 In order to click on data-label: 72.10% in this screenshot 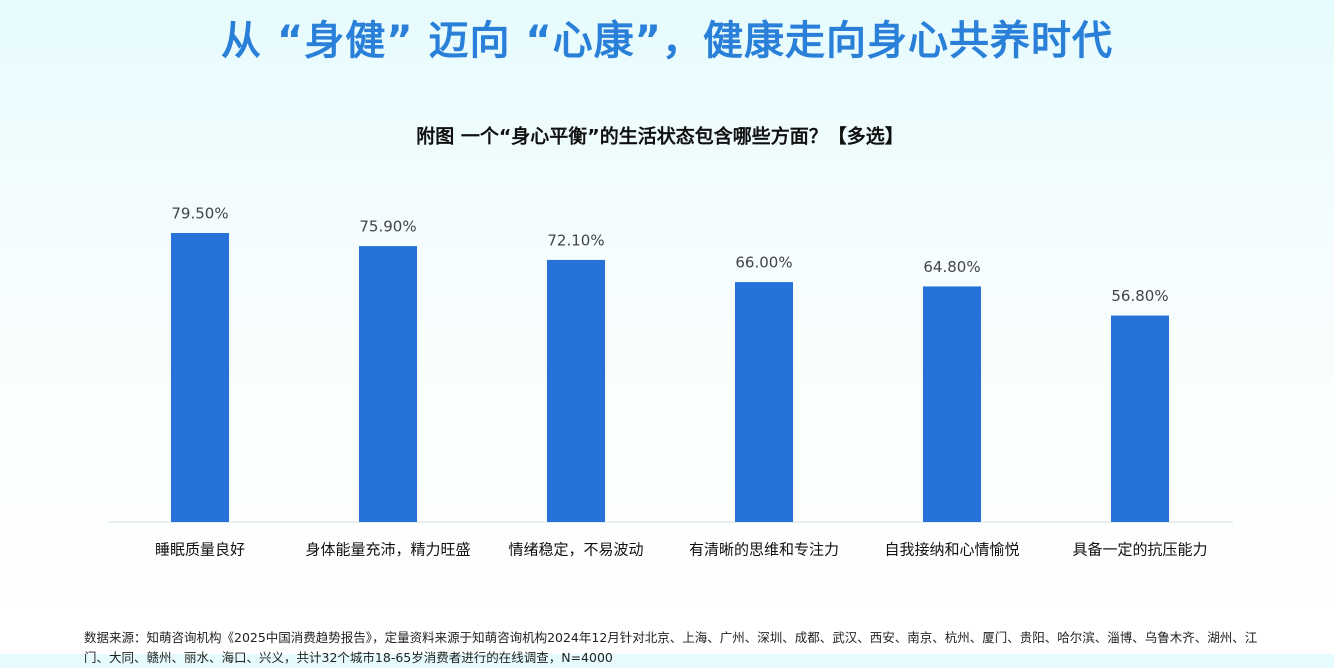, I will do `click(575, 240)`.